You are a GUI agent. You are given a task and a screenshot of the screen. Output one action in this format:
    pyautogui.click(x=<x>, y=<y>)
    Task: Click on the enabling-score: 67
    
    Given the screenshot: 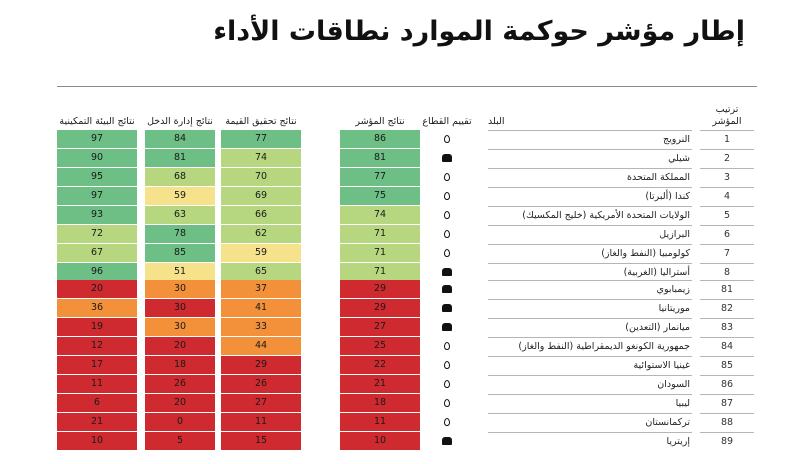 What is the action you would take?
    pyautogui.click(x=97, y=253)
    